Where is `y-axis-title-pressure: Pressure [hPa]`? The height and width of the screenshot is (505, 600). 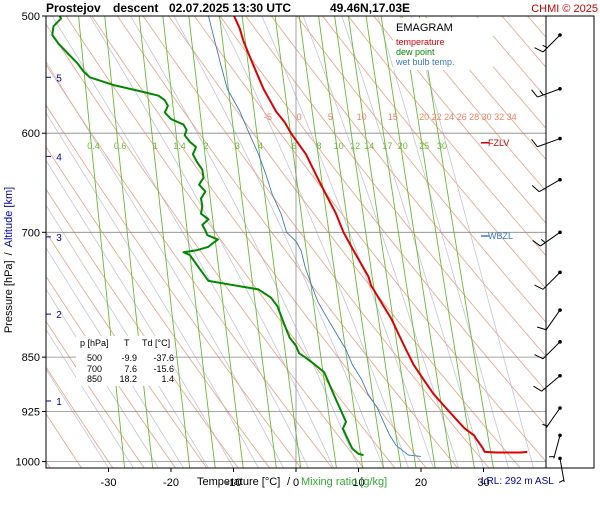
y-axis-title-pressure: Pressure [hPa] is located at coordinates (9, 296).